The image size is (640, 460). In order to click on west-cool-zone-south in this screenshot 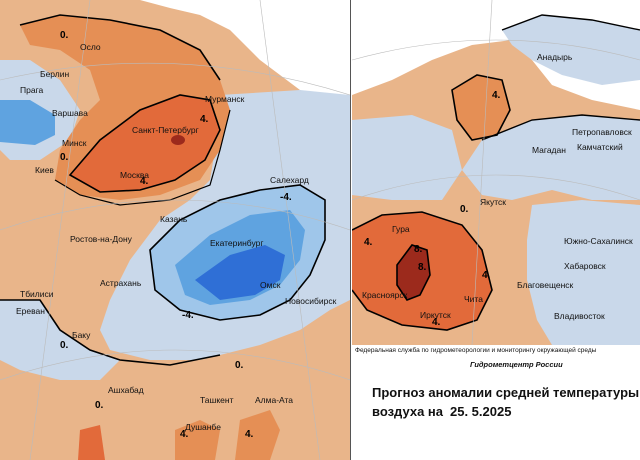, I will do `click(60, 340)`.